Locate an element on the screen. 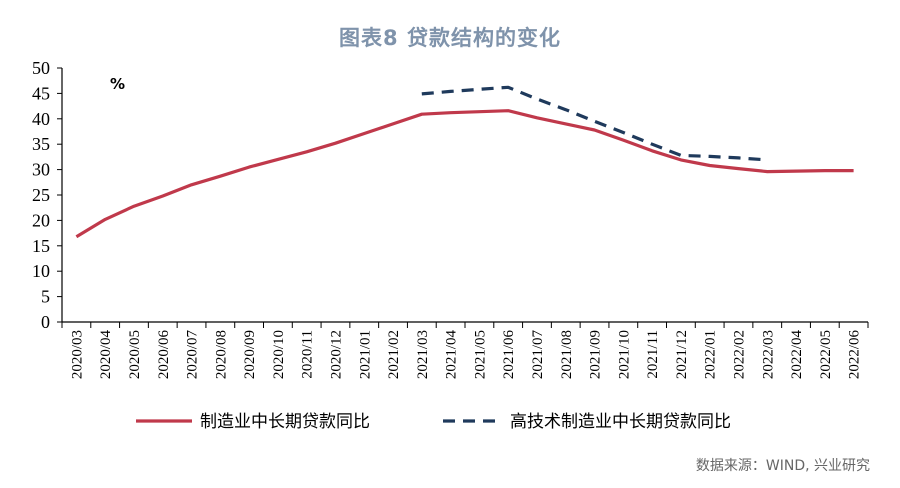  x-tick-label: 2020/06 is located at coordinates (164, 355).